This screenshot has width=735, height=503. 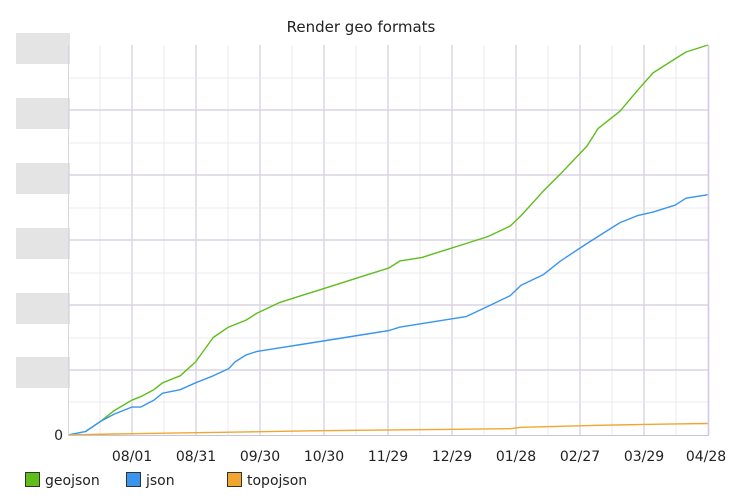 What do you see at coordinates (43, 210) in the screenshot?
I see `y-axis-placeholder-labels` at bounding box center [43, 210].